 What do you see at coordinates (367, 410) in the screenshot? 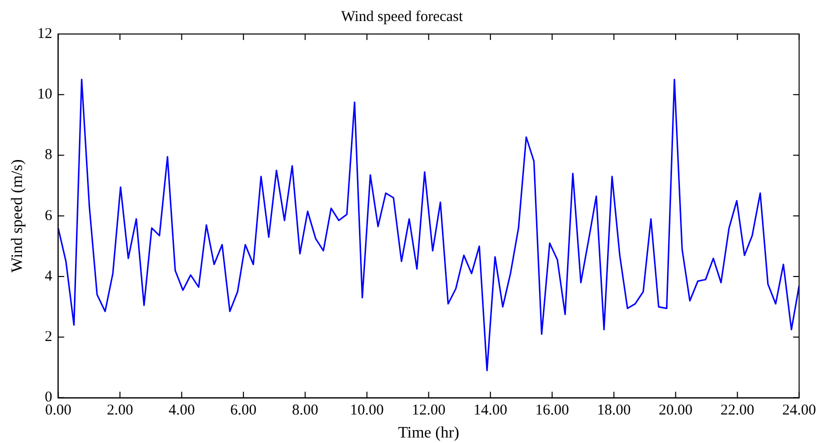
I see `x-tick-label: 10.00` at bounding box center [367, 410].